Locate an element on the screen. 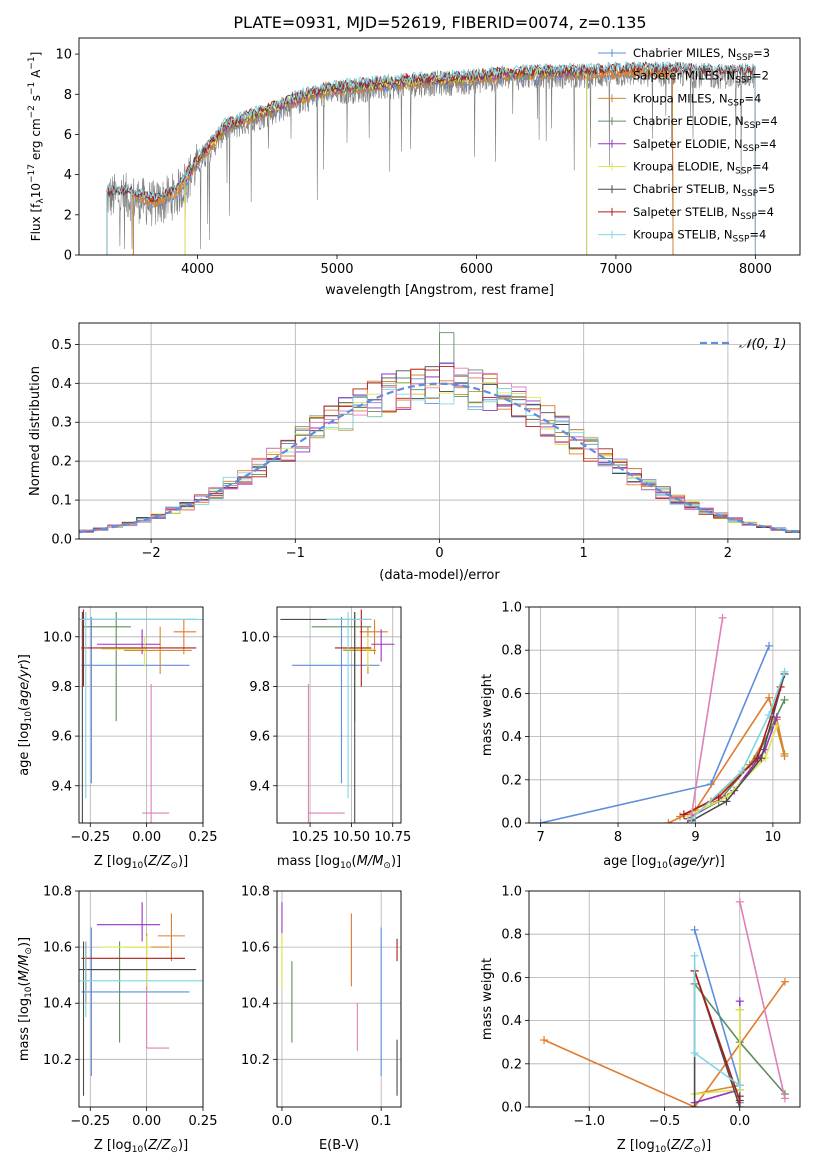  y-tick-label: 4 is located at coordinates (68, 175).